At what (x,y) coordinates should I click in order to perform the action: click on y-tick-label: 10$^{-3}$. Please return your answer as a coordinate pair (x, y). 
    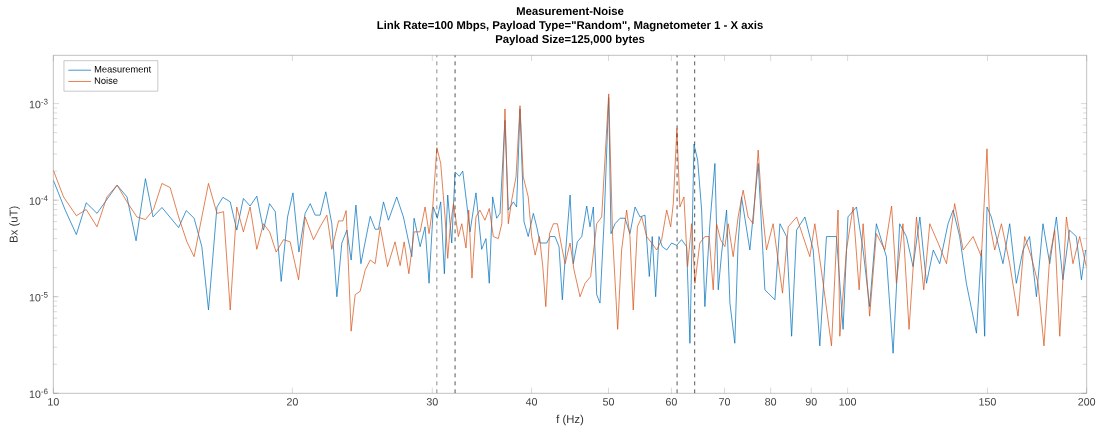
    Looking at the image, I should click on (38, 103).